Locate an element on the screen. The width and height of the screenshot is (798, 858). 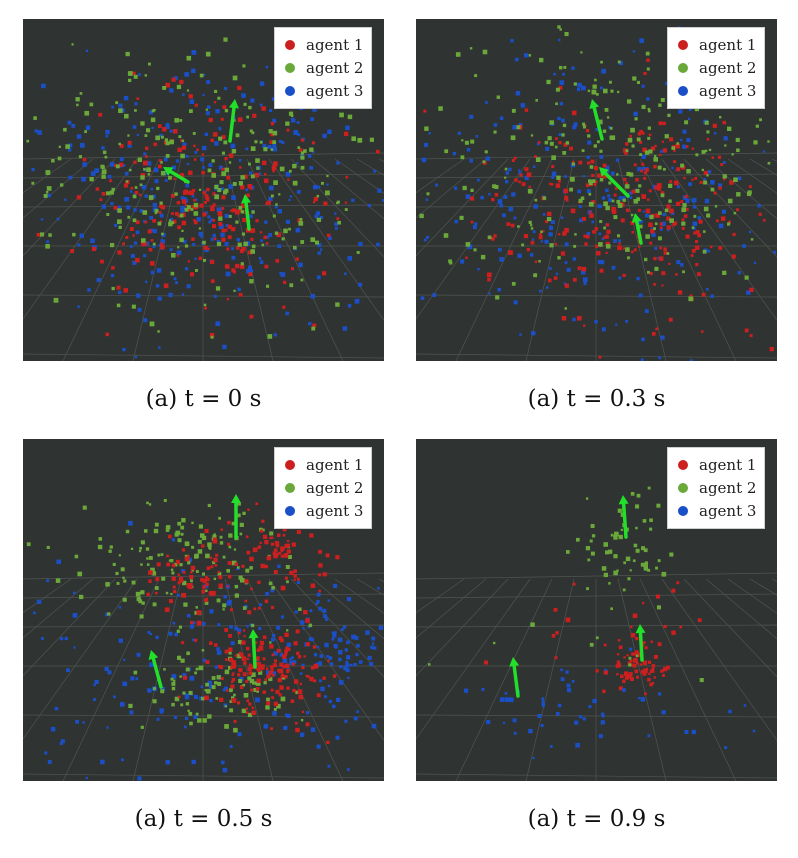
agent-1-point-cloud is located at coordinates (592, 628).